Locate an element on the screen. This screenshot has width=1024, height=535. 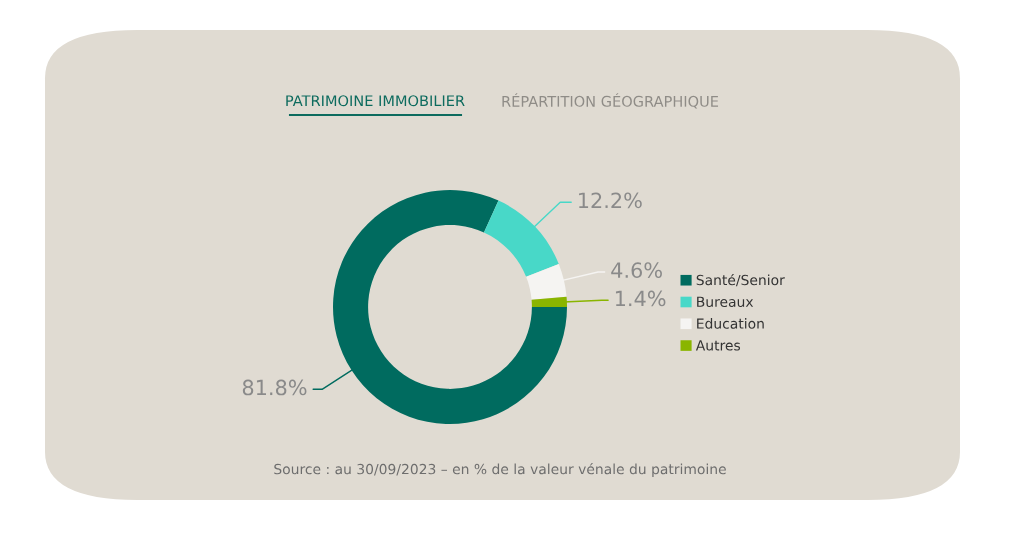
legend-label: Autres is located at coordinates (718, 345).